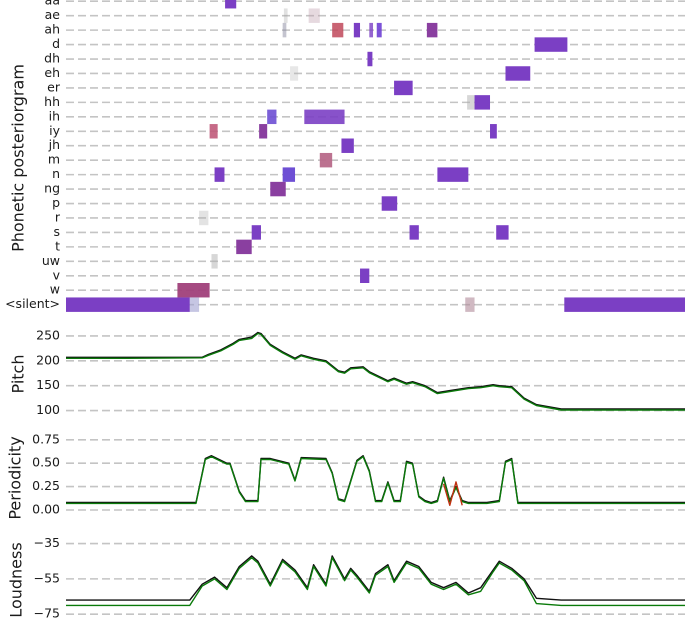 Image resolution: width=685 pixels, height=621 pixels. Describe the element at coordinates (53, 14) in the screenshot. I see `phoneme-tick-label: ae` at that location.